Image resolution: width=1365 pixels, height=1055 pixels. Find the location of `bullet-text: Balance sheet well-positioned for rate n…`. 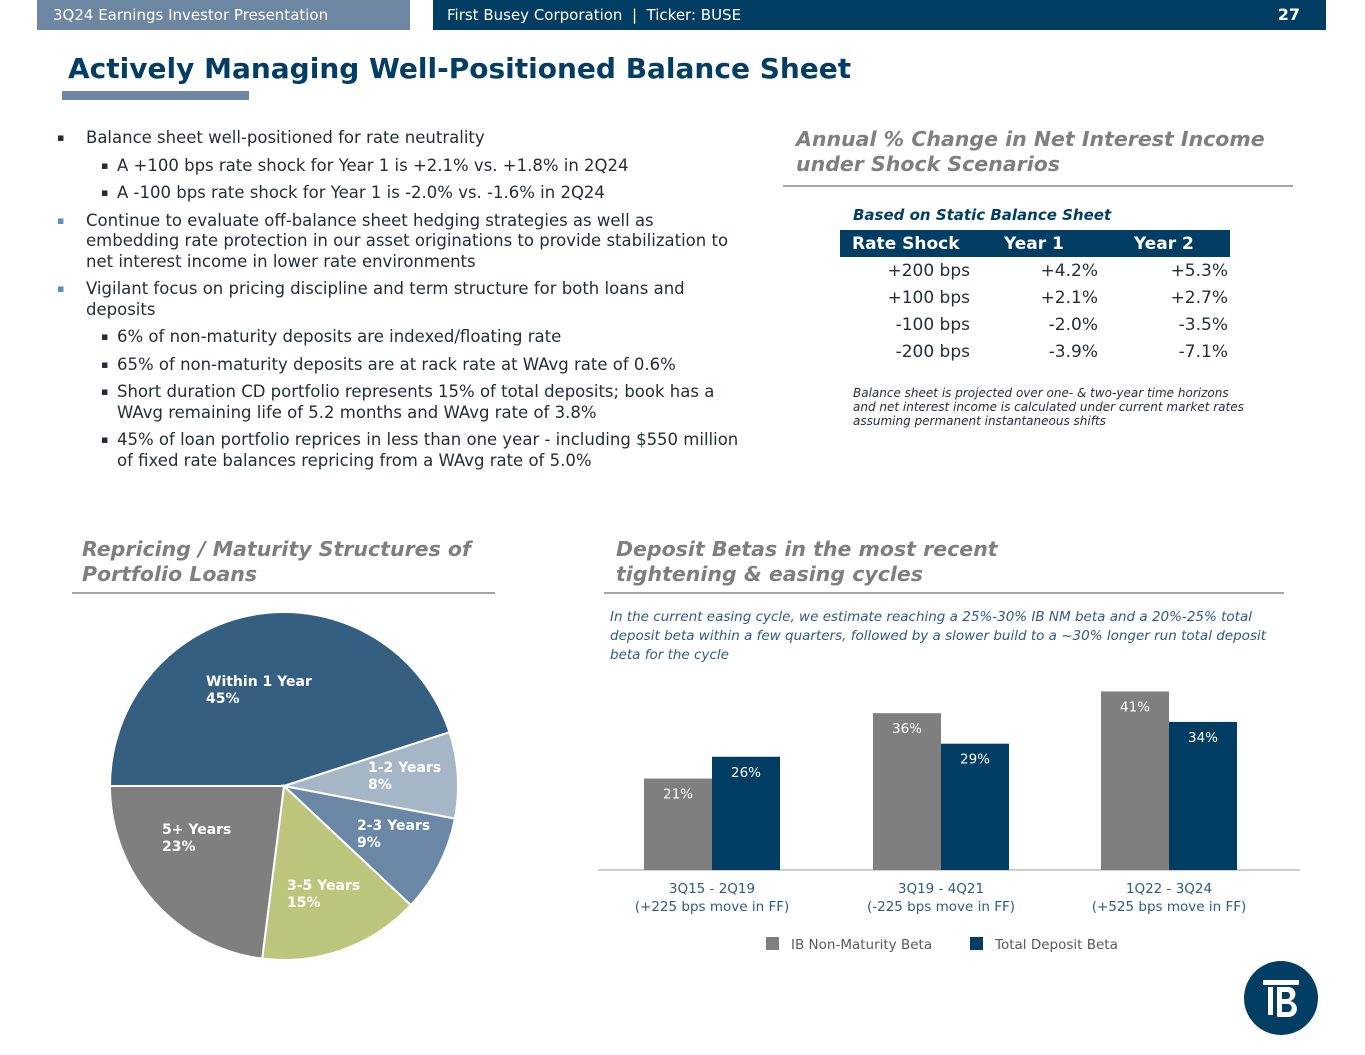

bullet-text: Balance sheet well-positioned for rate n… is located at coordinates (285, 137).